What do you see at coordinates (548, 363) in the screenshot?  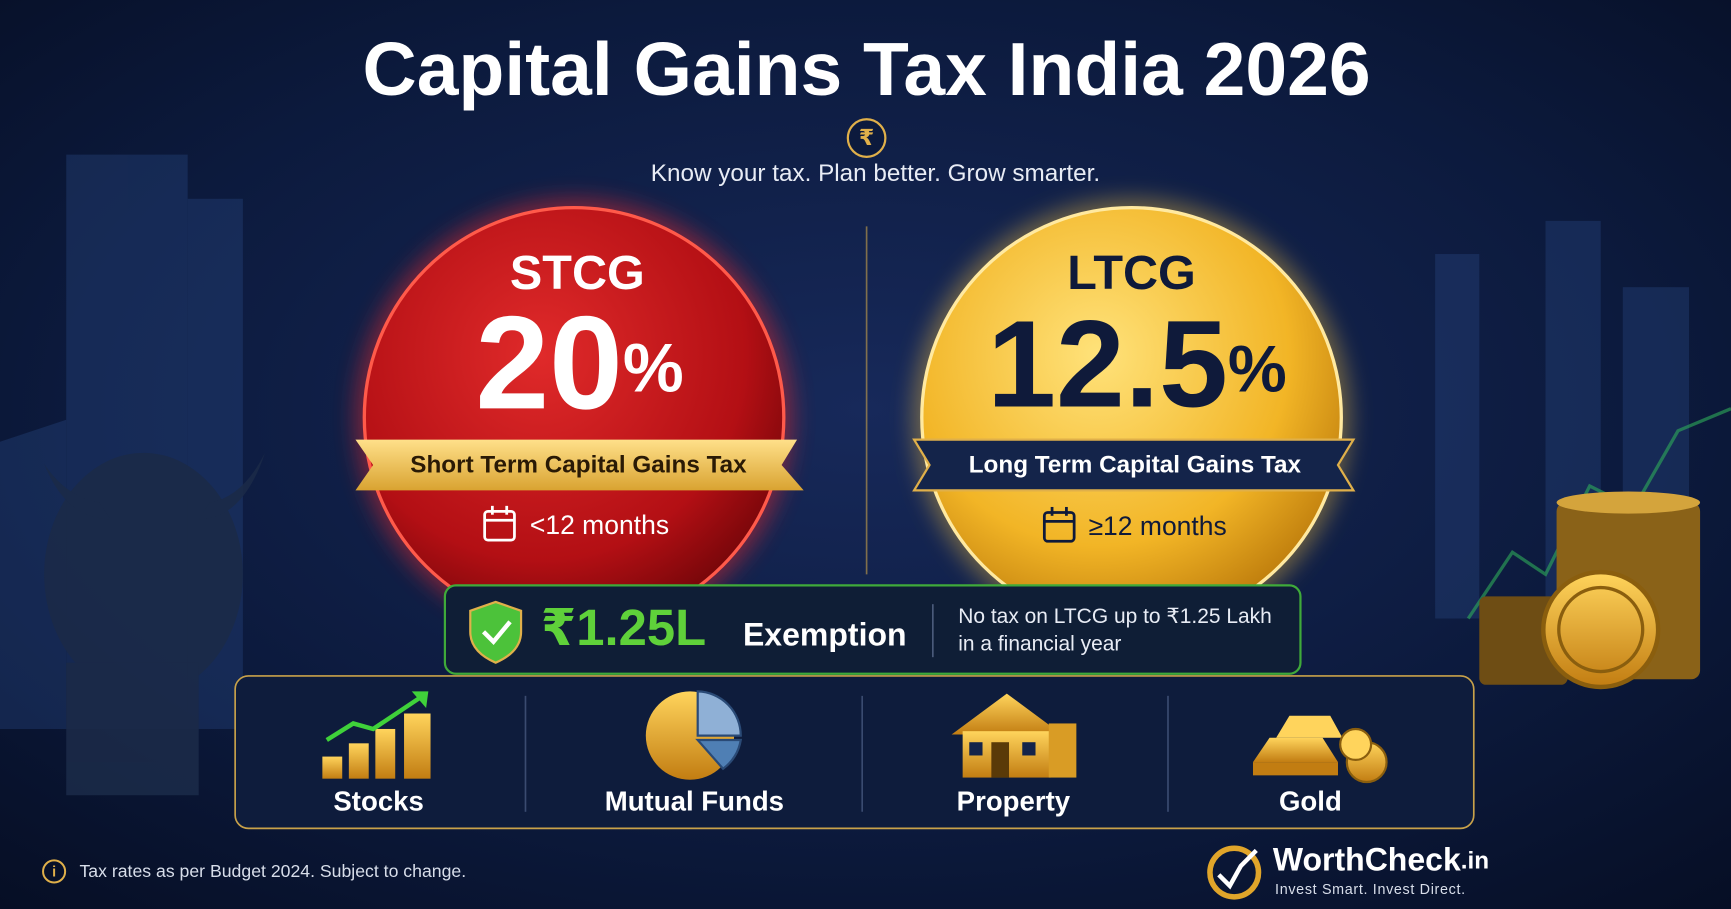 I see `rate-value: 20` at bounding box center [548, 363].